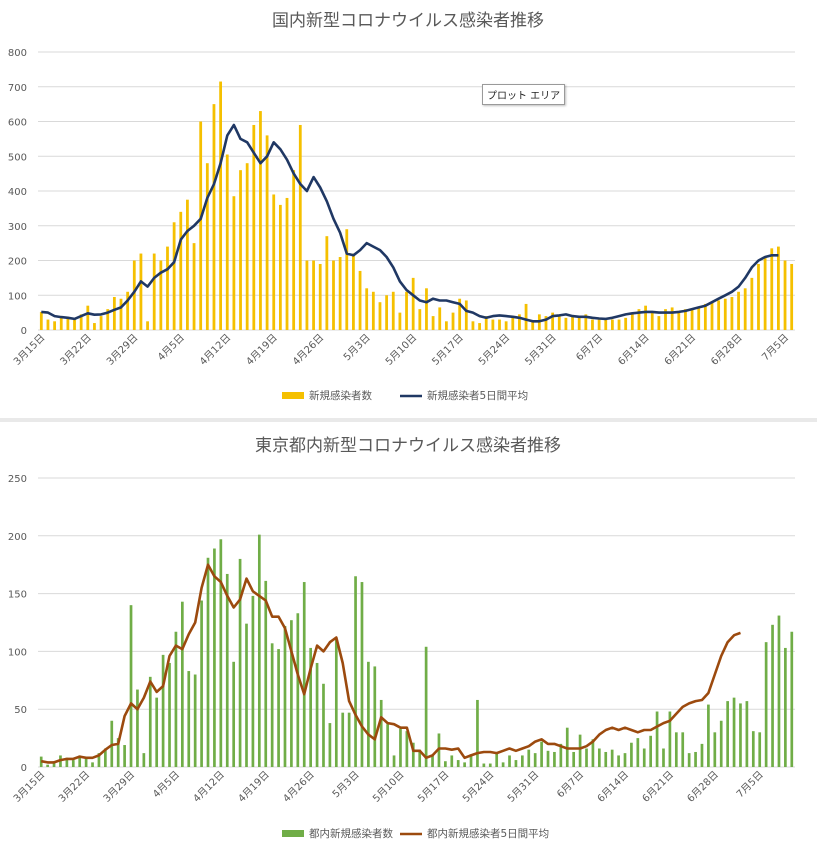 This screenshot has height=854, width=817. Describe the element at coordinates (680, 350) in the screenshot. I see `x-tick-label: 6月21日` at that location.